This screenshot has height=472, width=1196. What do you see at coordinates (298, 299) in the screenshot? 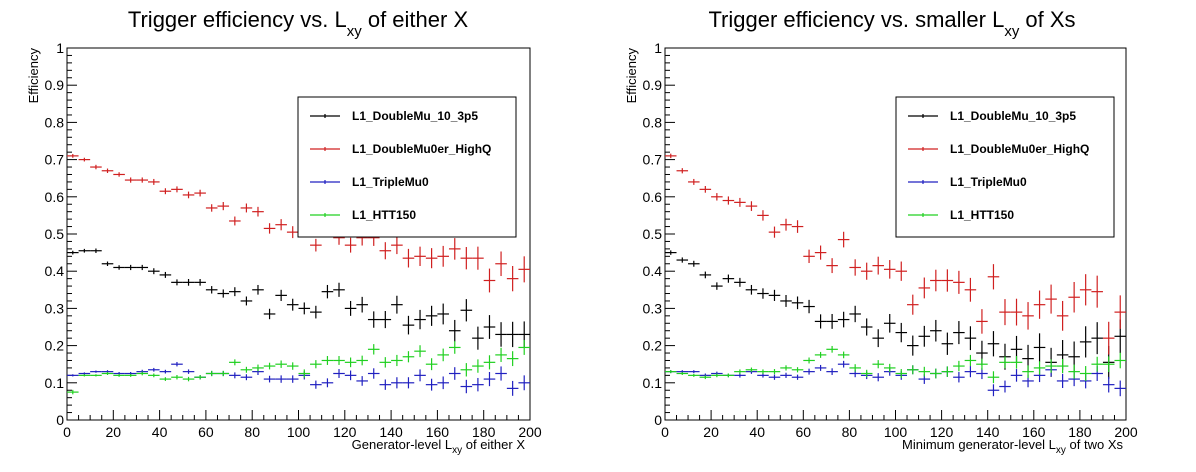
I see `series-L1_DoubleMu_10_3p5` at bounding box center [298, 299].